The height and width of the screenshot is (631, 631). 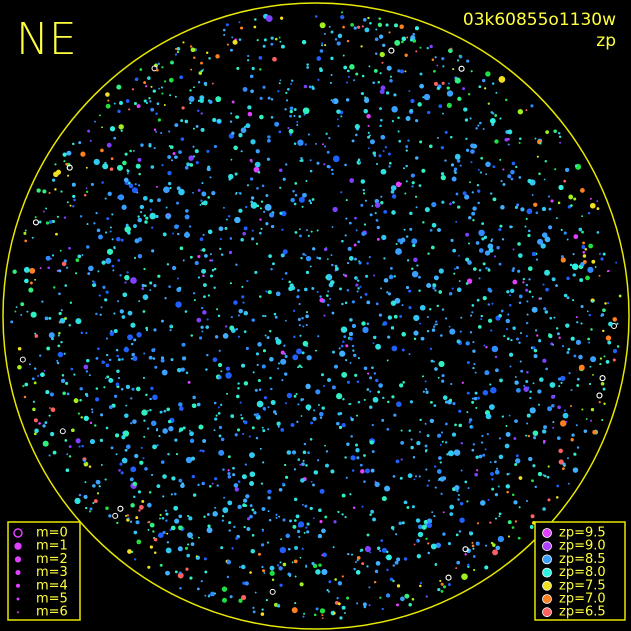 What do you see at coordinates (52, 585) in the screenshot?
I see `legend-label: m=4` at bounding box center [52, 585].